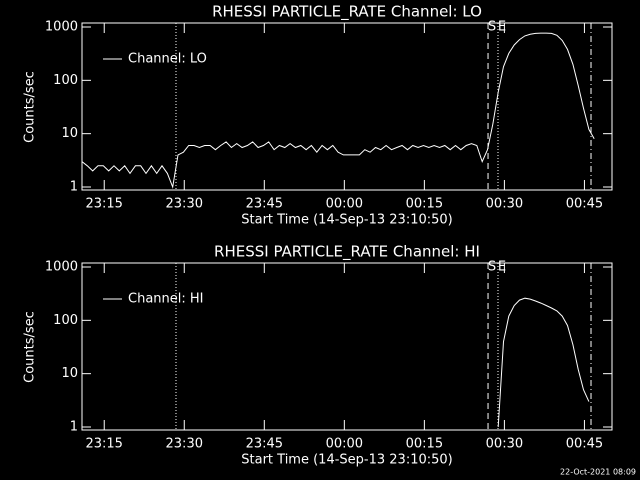 This screenshot has height=480, width=640. Describe the element at coordinates (166, 299) in the screenshot. I see `legend-label: Channel: HI` at that location.